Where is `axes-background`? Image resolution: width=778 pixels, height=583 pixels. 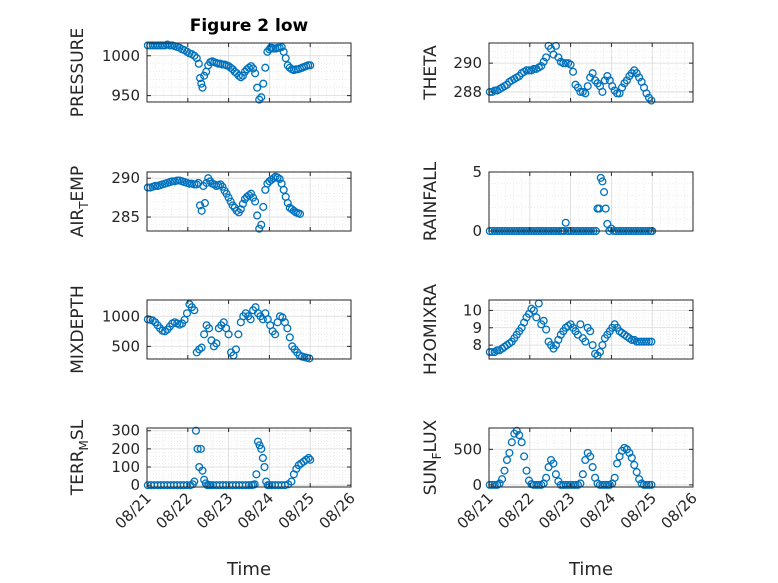 axes-background is located at coordinates (591, 457).